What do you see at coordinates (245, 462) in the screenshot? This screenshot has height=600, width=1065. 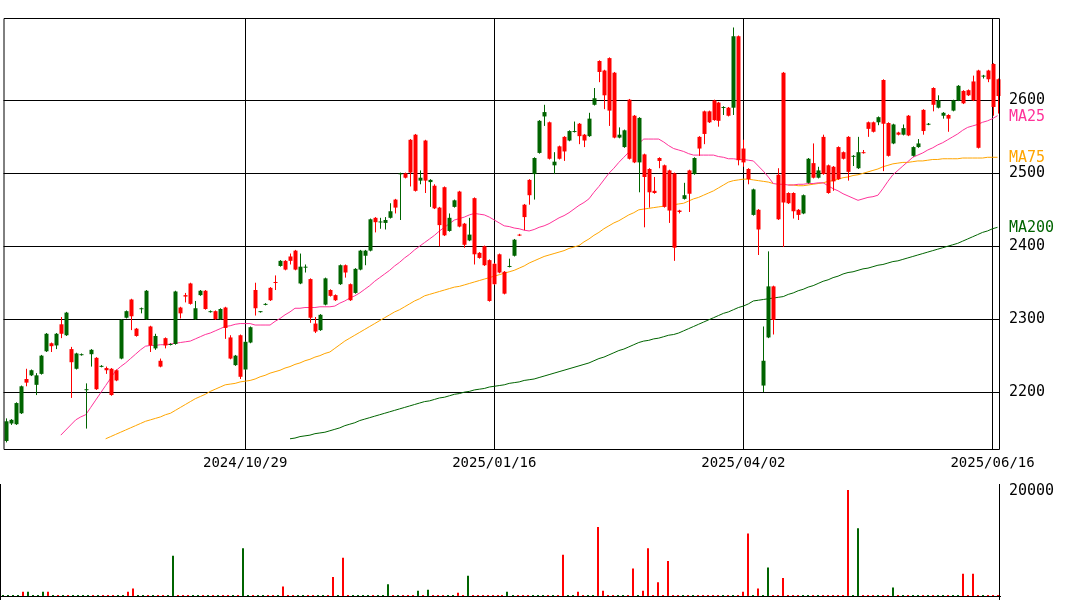 I see `x-tick-label: 2024/10/29` at bounding box center [245, 462].